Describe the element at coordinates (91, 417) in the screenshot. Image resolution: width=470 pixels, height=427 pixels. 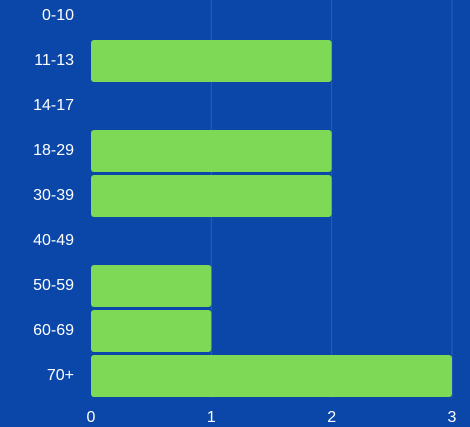
I see `x-tick-label: 0` at that location.